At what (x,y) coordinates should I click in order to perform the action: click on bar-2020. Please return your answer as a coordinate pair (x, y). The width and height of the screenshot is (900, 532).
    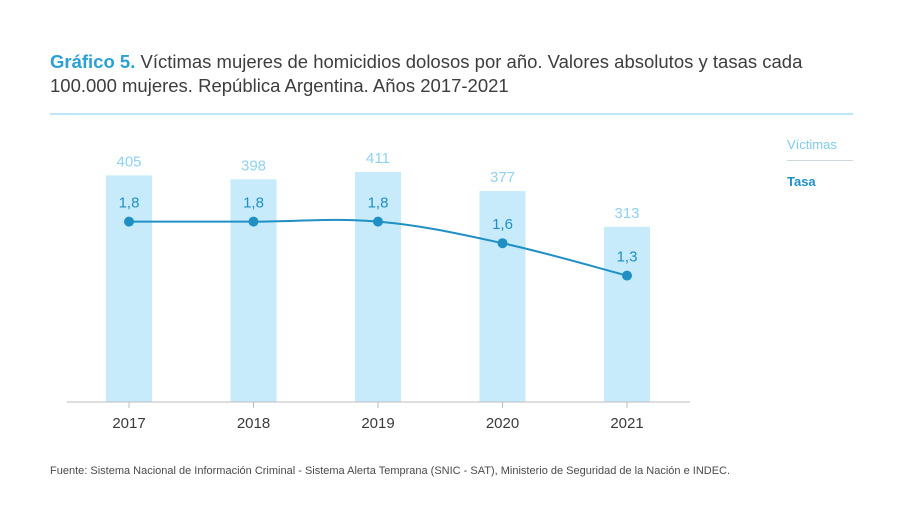
    Looking at the image, I should click on (502, 296).